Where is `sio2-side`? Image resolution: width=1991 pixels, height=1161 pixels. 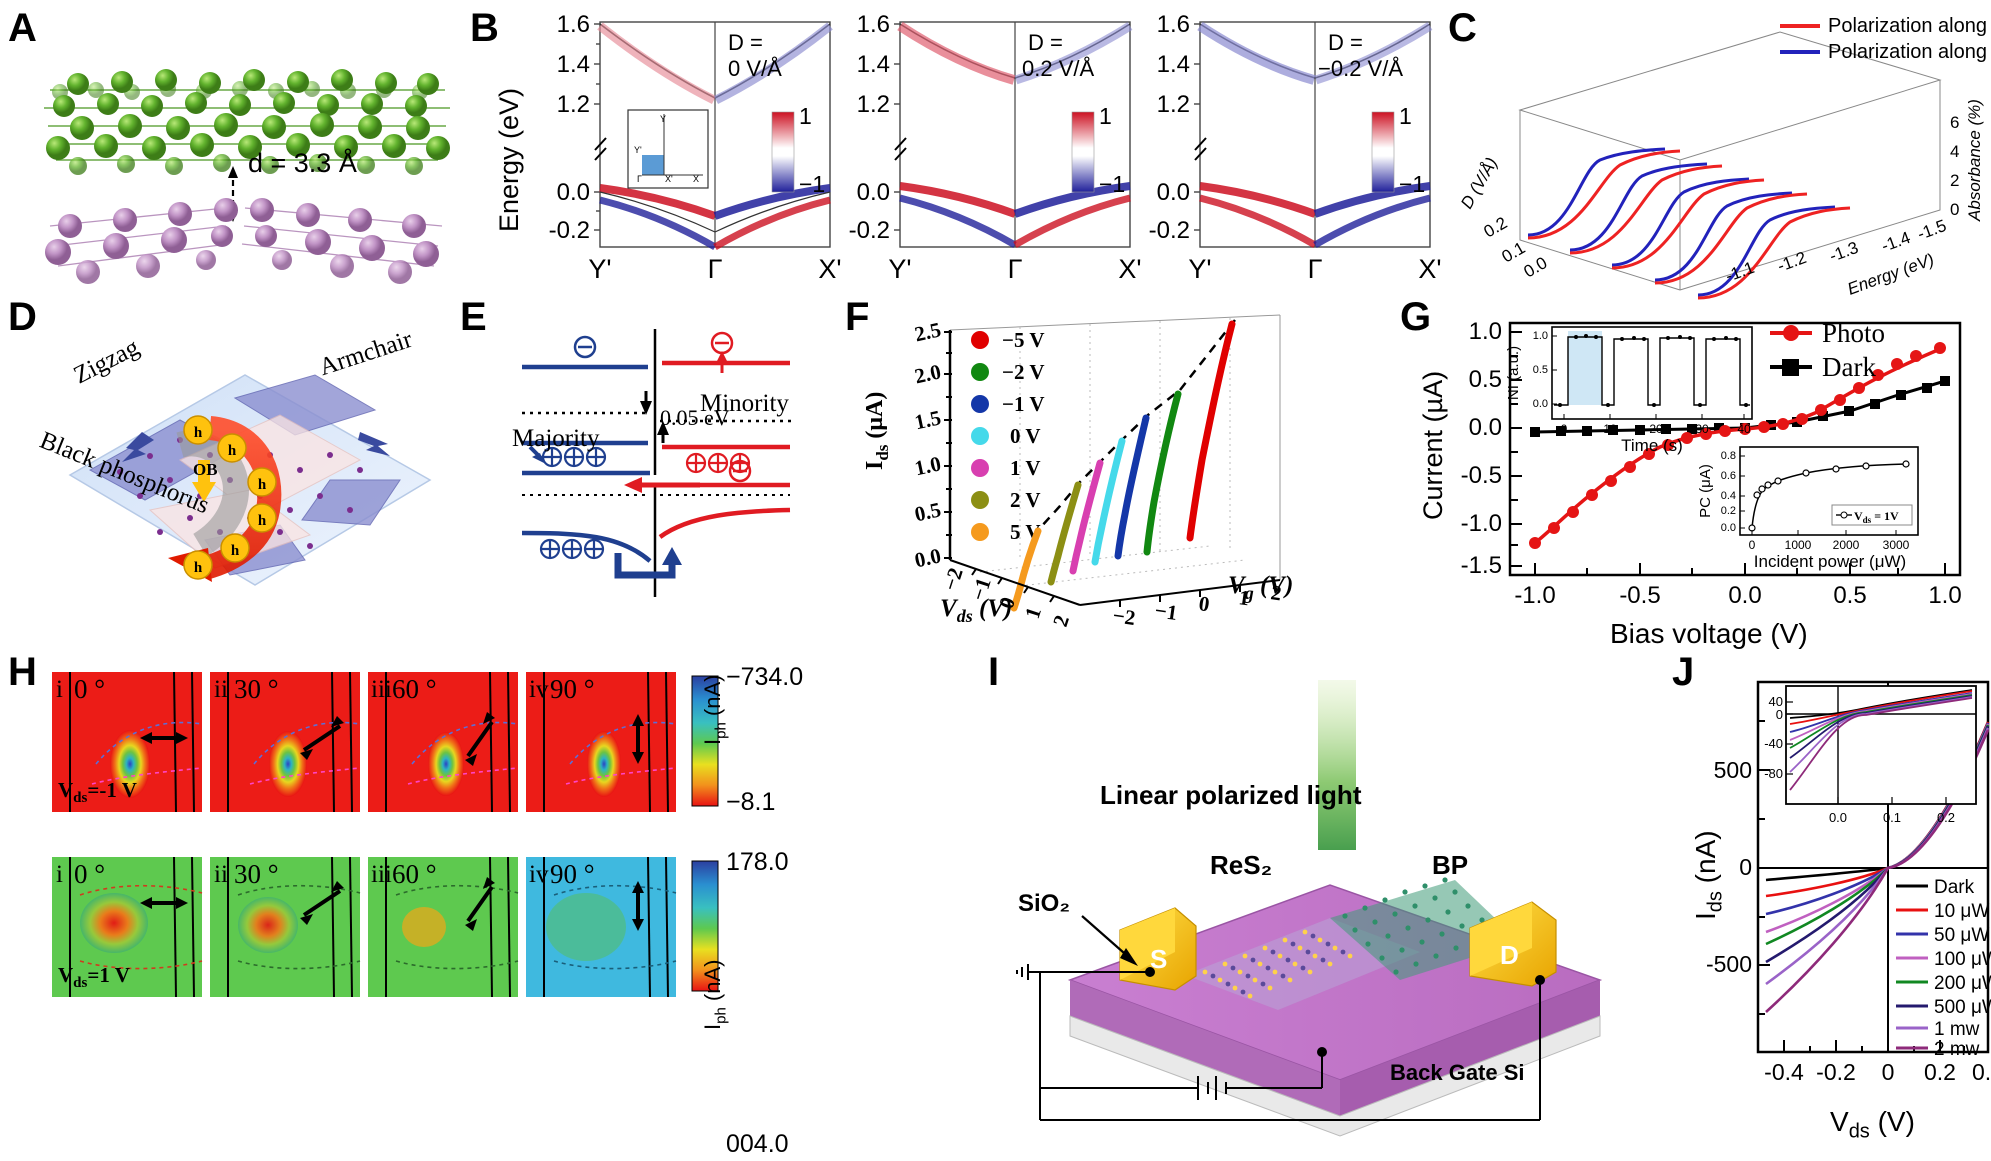 sio2-side is located at coordinates (1205, 1048).